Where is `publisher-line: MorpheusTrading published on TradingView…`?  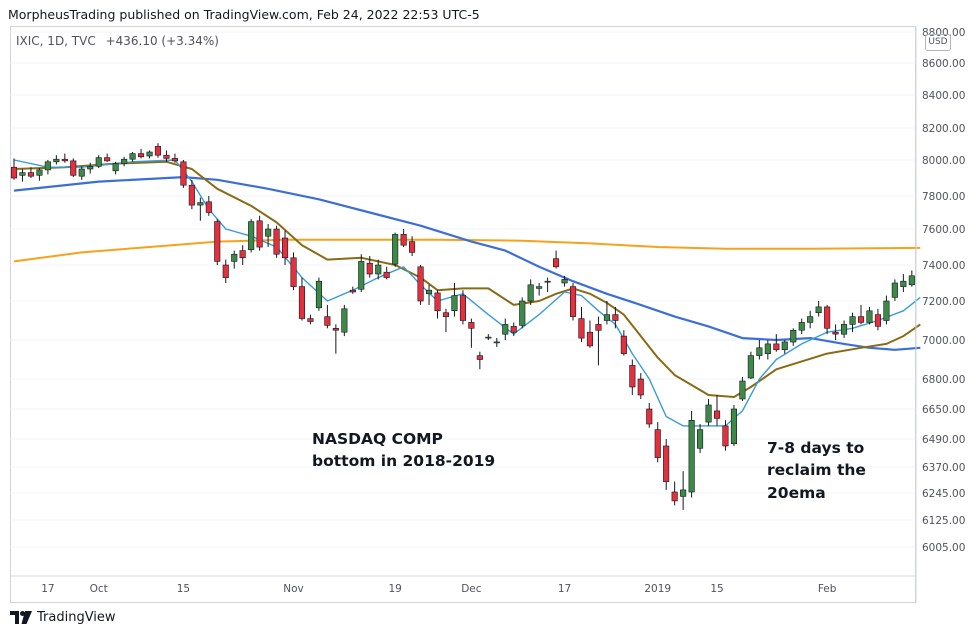 publisher-line: MorpheusTrading published on TradingView… is located at coordinates (244, 14).